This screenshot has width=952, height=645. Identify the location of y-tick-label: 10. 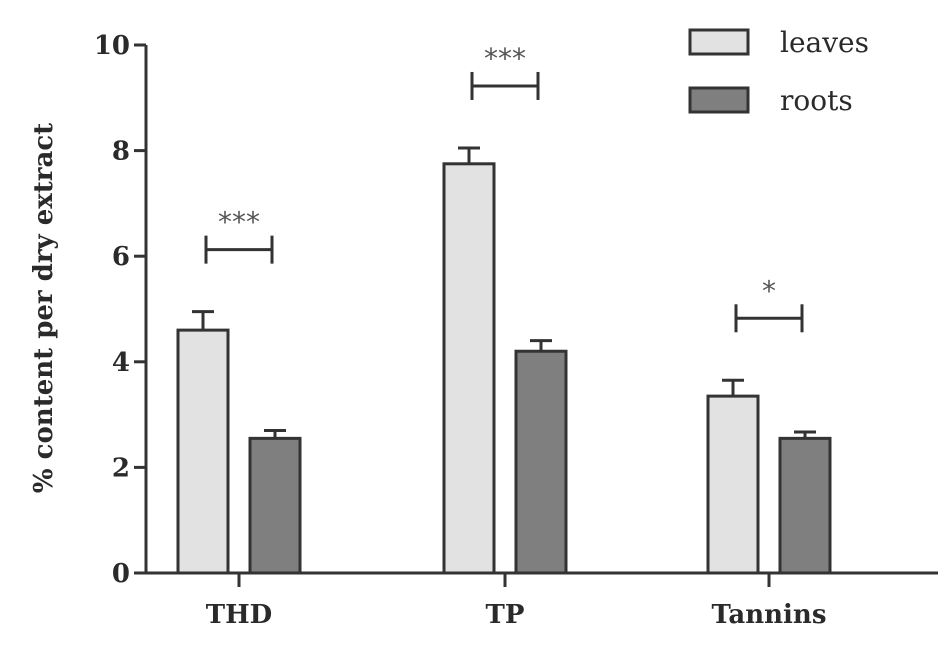
(112, 46).